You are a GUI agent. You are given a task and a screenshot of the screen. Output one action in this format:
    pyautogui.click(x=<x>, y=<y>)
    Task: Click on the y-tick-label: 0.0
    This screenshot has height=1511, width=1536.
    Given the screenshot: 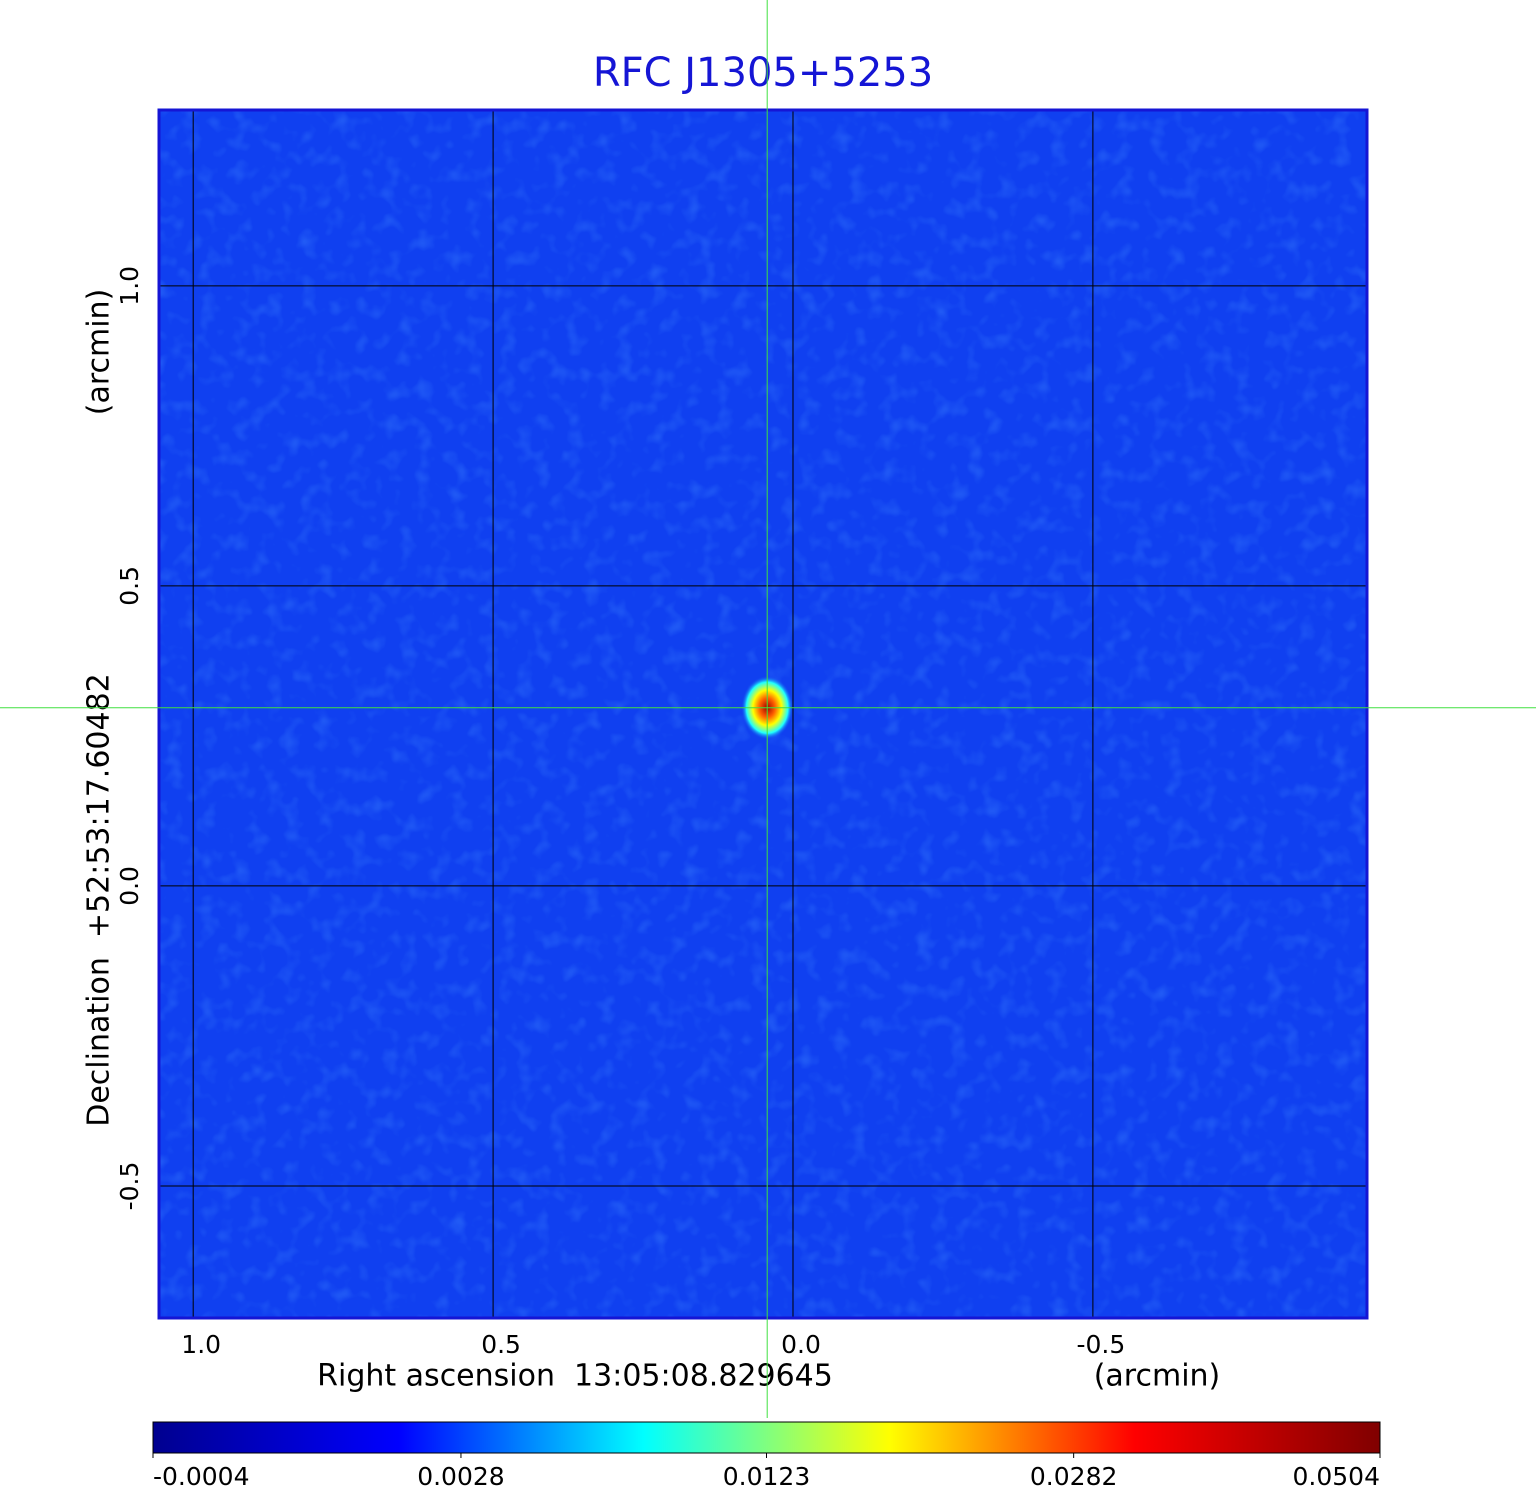 What is the action you would take?
    pyautogui.click(x=129, y=886)
    